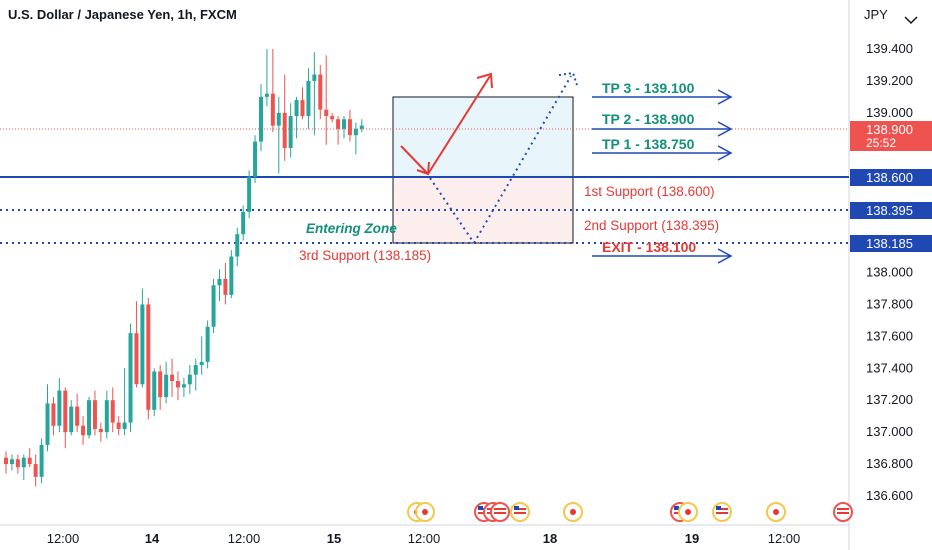  Describe the element at coordinates (889, 335) in the screenshot. I see `price-tick-label: 137.600` at that location.